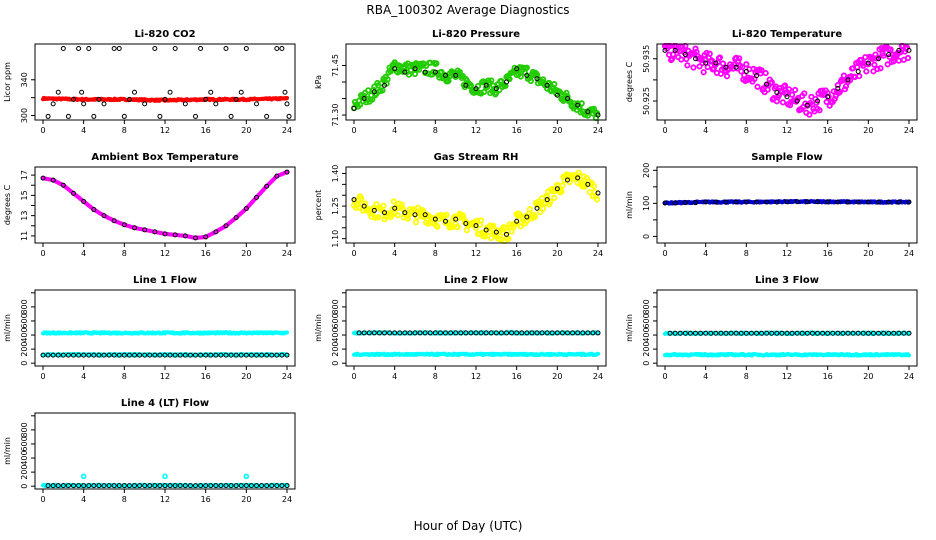  I want to click on line-4-lt-flow-y-tick-label: 0, so click(24, 486).